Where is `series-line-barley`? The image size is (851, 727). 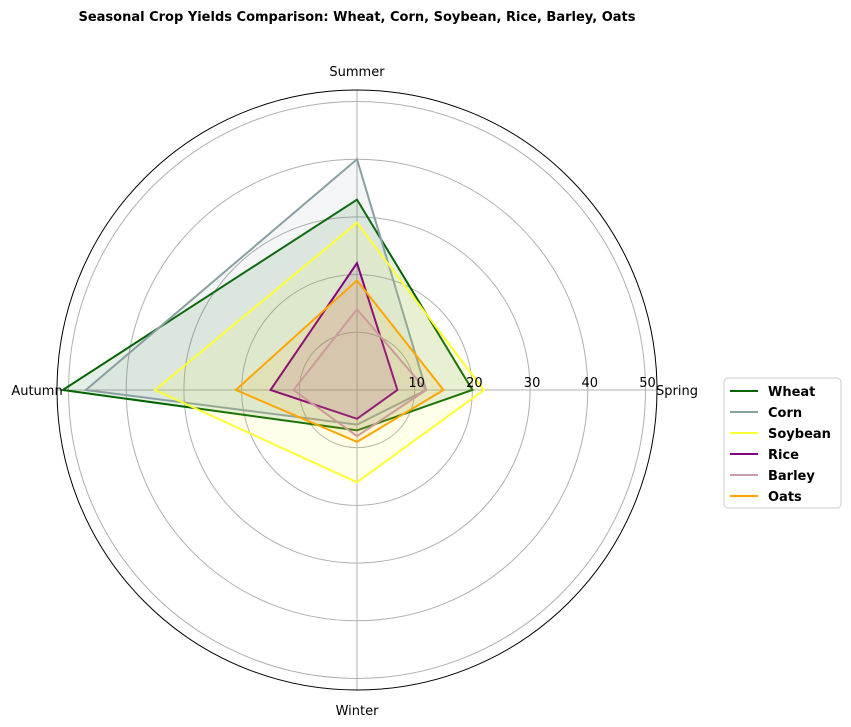 series-line-barley is located at coordinates (360, 372).